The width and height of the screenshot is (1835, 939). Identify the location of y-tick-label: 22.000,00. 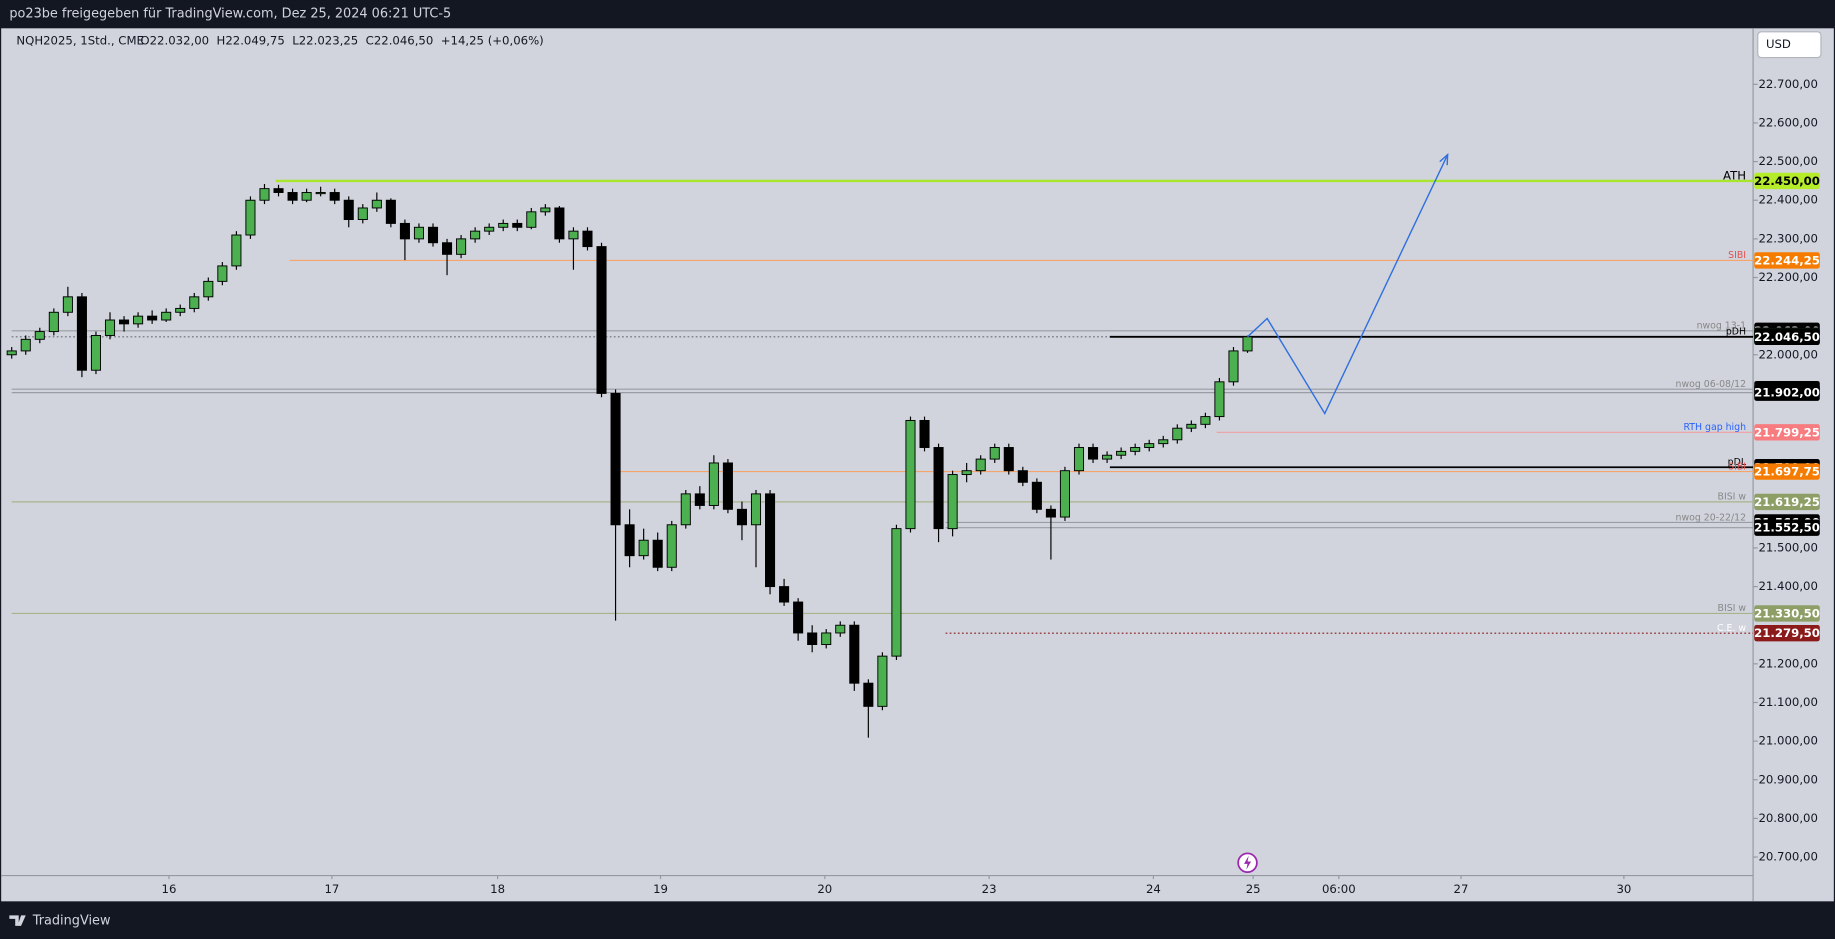
(1787, 354).